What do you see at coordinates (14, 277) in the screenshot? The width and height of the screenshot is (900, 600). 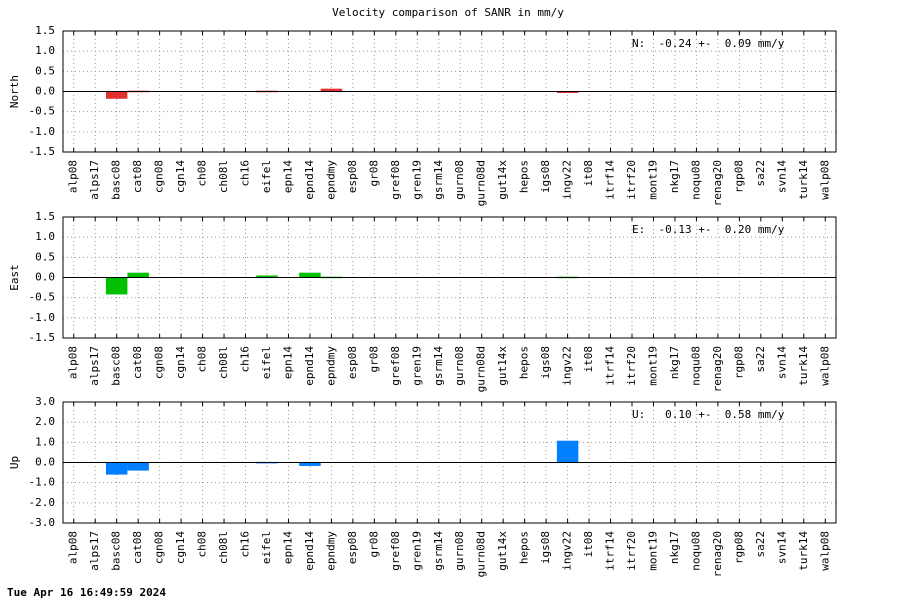 I see `y-axis-label: East` at bounding box center [14, 277].